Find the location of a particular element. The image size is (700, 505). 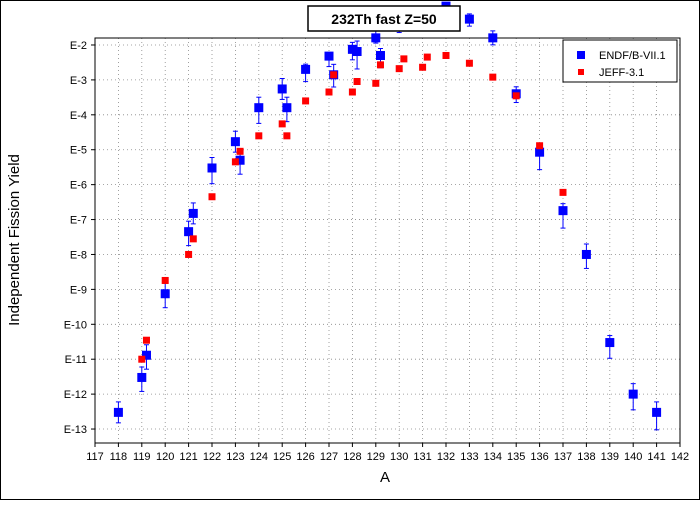

x-tick-label: 135 is located at coordinates (516, 457).